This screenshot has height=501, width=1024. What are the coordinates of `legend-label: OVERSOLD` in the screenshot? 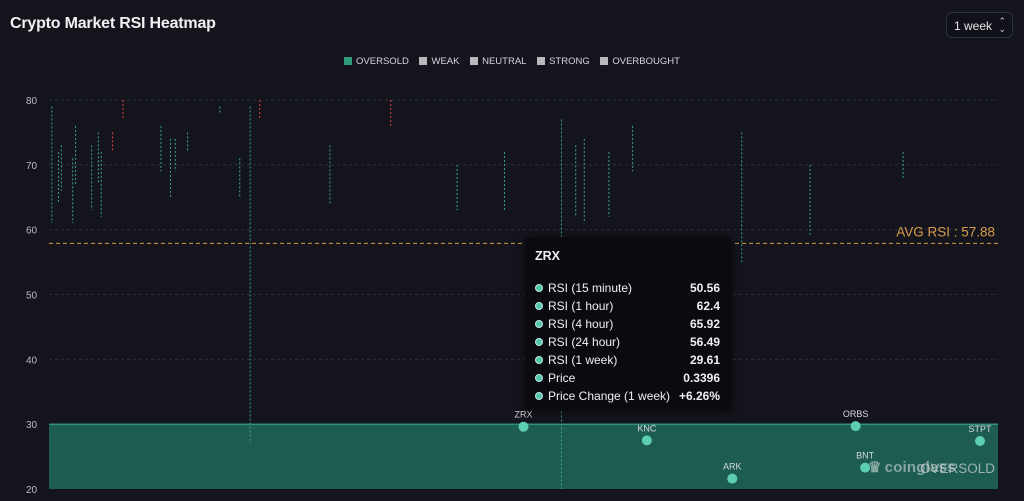 It's located at (382, 61).